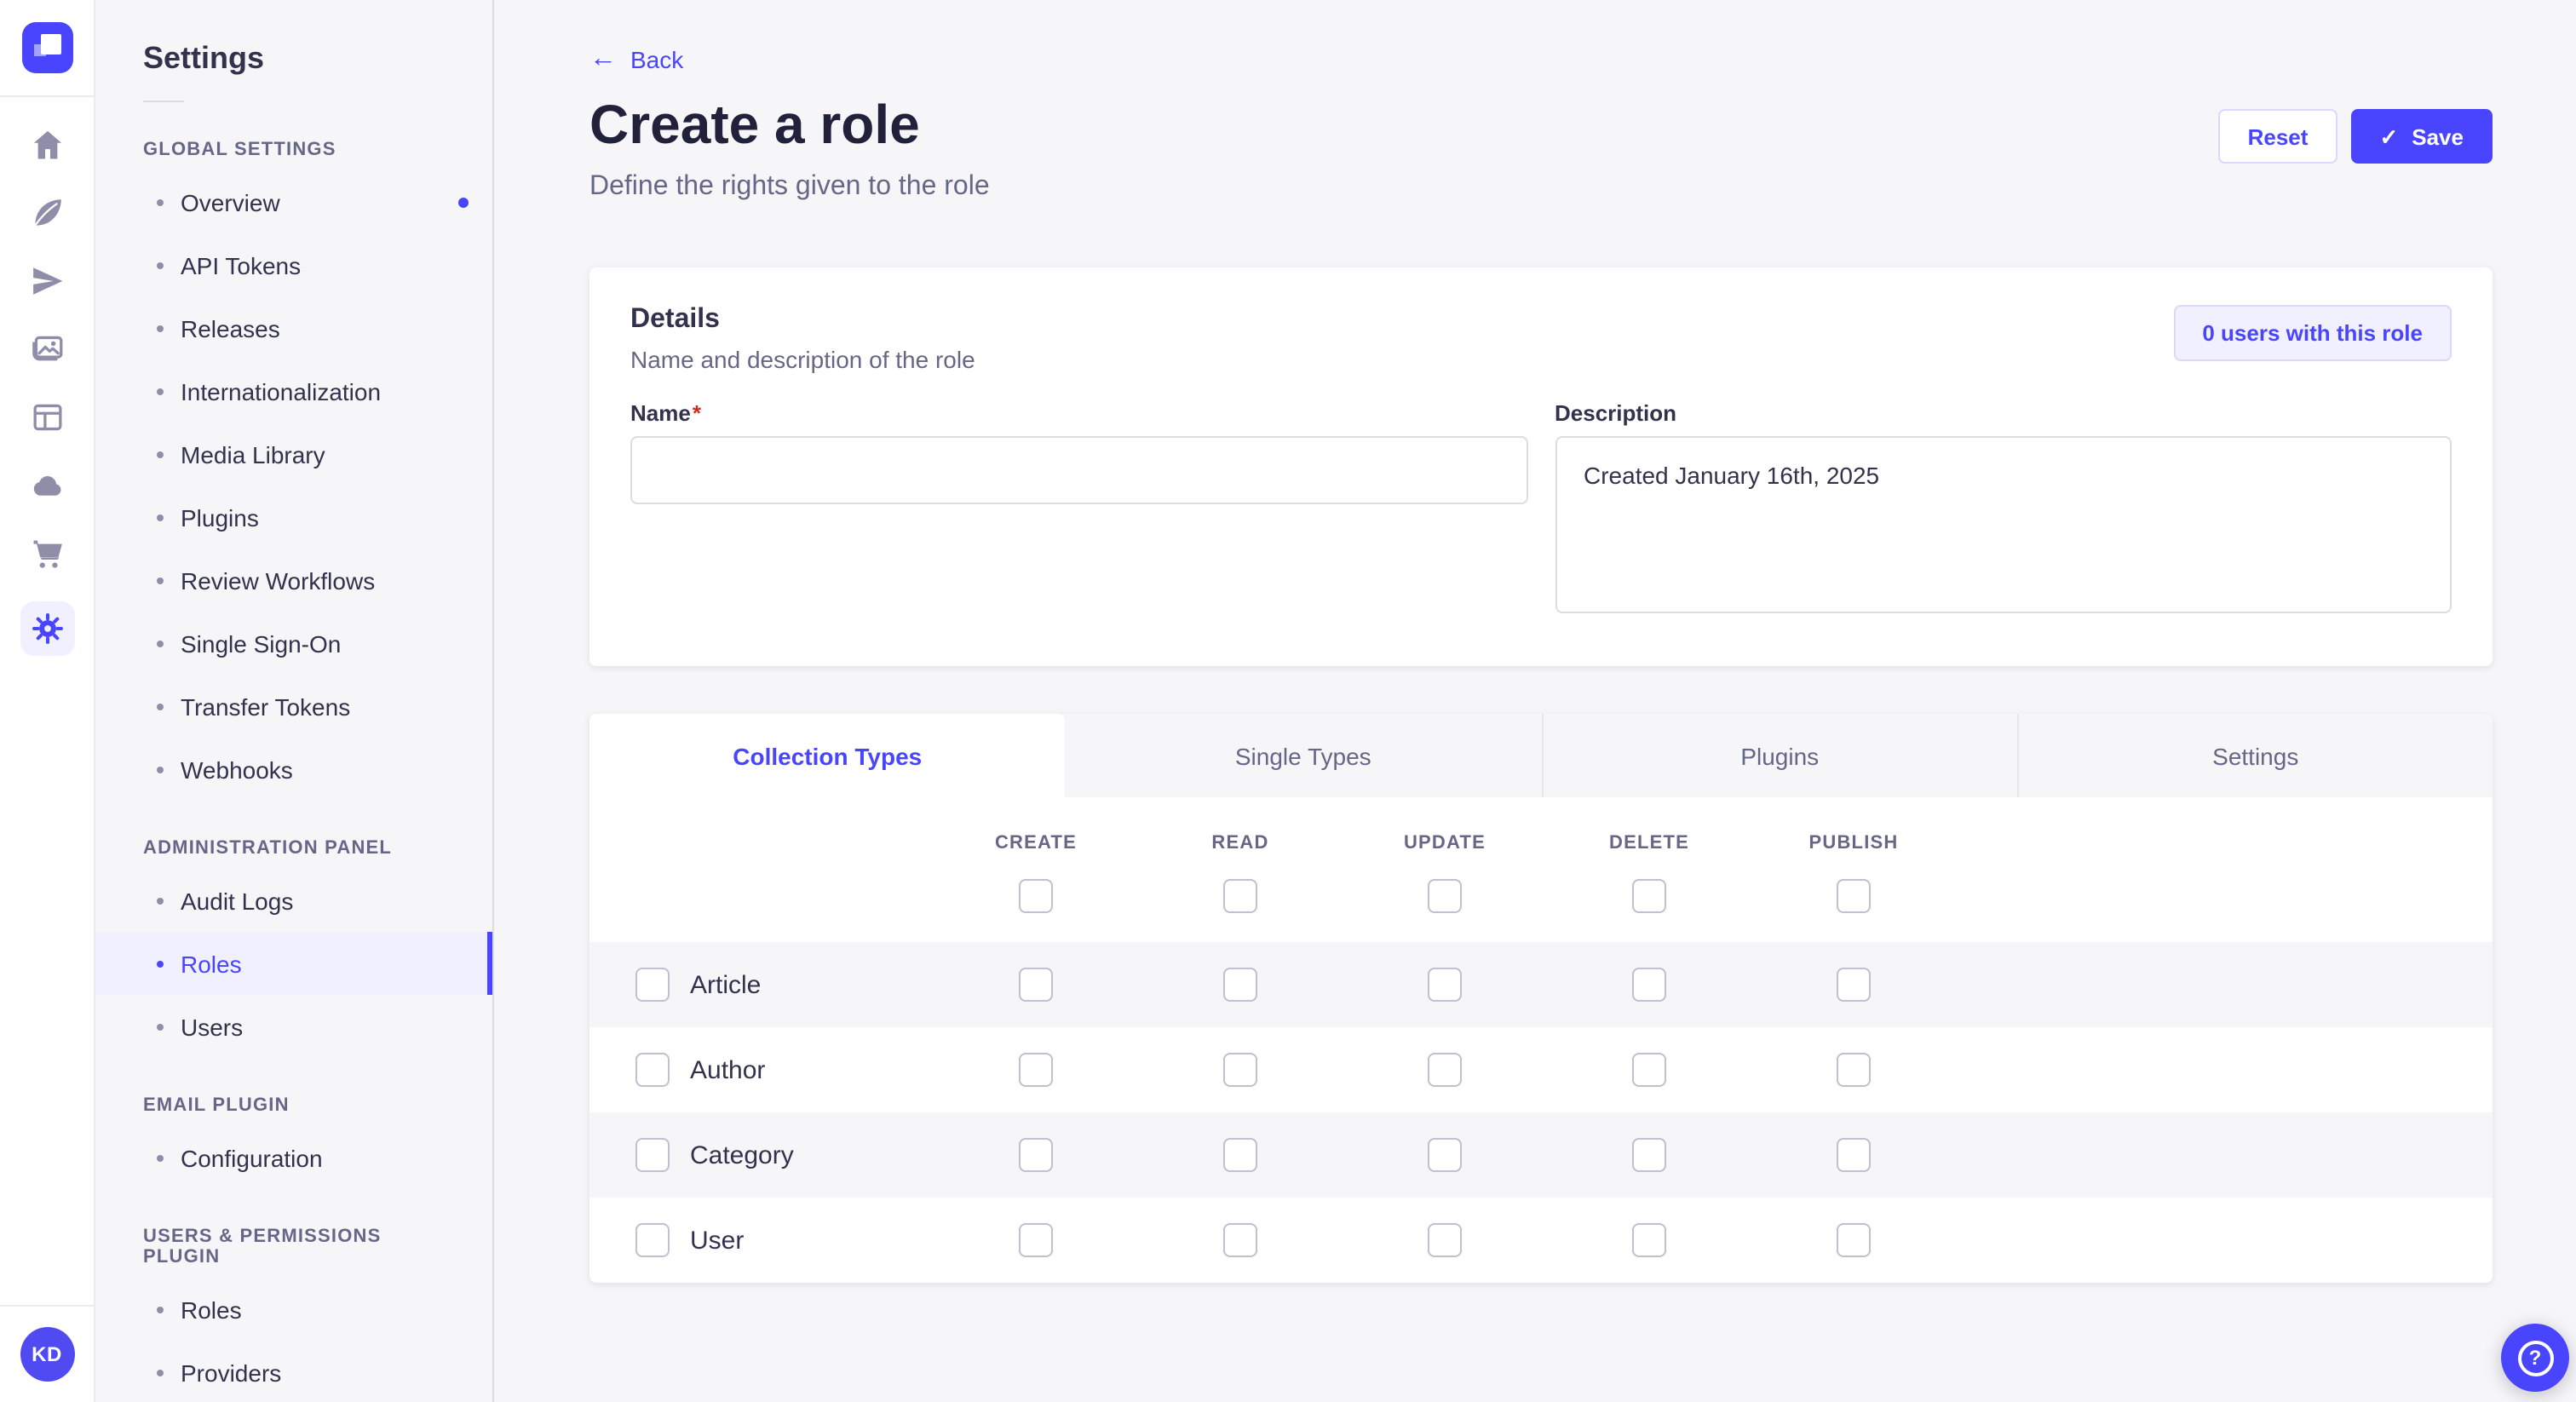 This screenshot has height=1402, width=2576. What do you see at coordinates (1079, 471) in the screenshot?
I see `name-input` at bounding box center [1079, 471].